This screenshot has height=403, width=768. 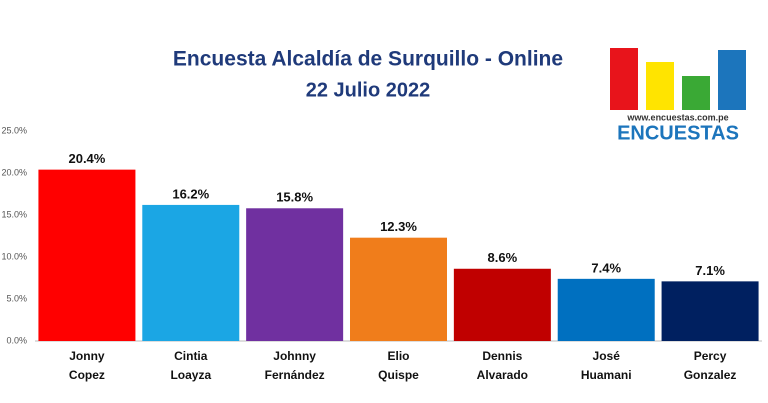 I want to click on x-tick-label: Cintia Loayza, so click(x=191, y=365).